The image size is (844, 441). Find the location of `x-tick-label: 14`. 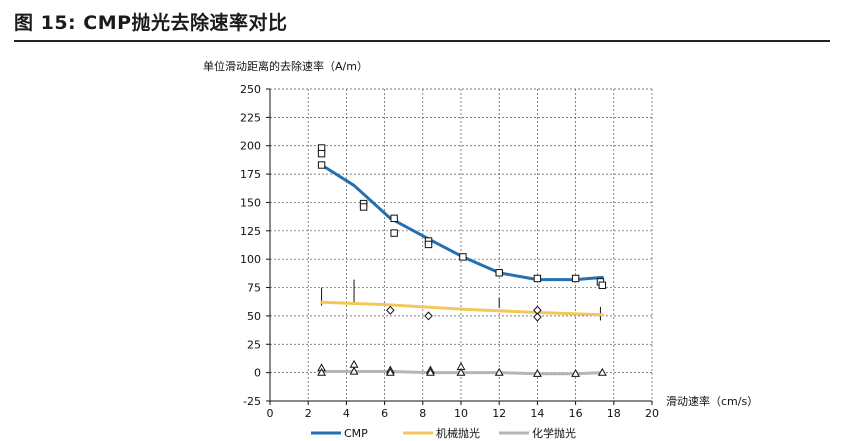

x-tick-label: 14 is located at coordinates (537, 413).